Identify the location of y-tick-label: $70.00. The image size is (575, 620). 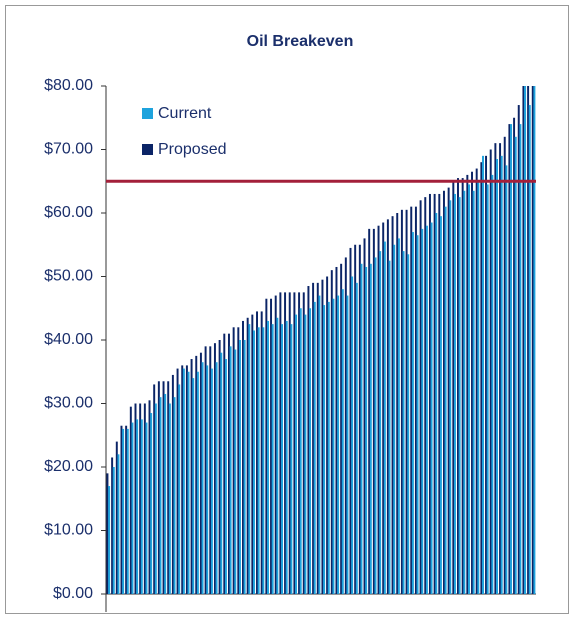
(68, 149).